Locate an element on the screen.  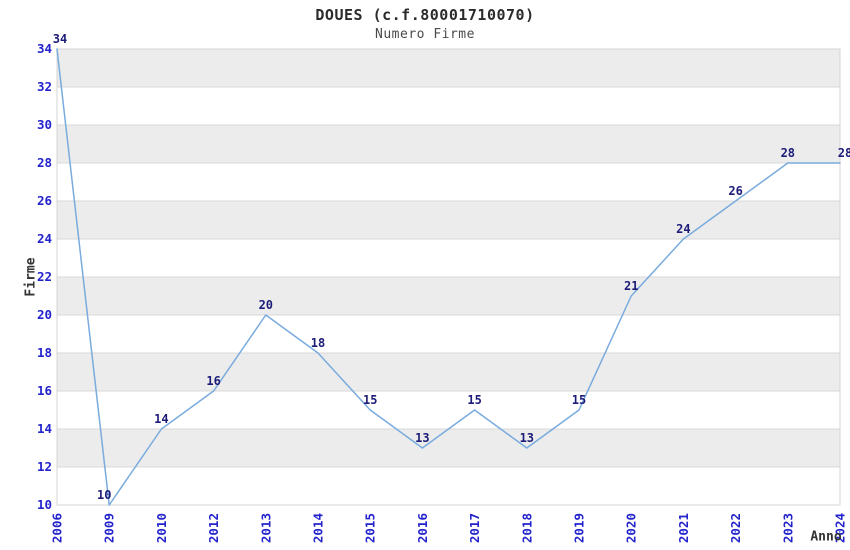
y-tick-label: 30 is located at coordinates (44, 124).